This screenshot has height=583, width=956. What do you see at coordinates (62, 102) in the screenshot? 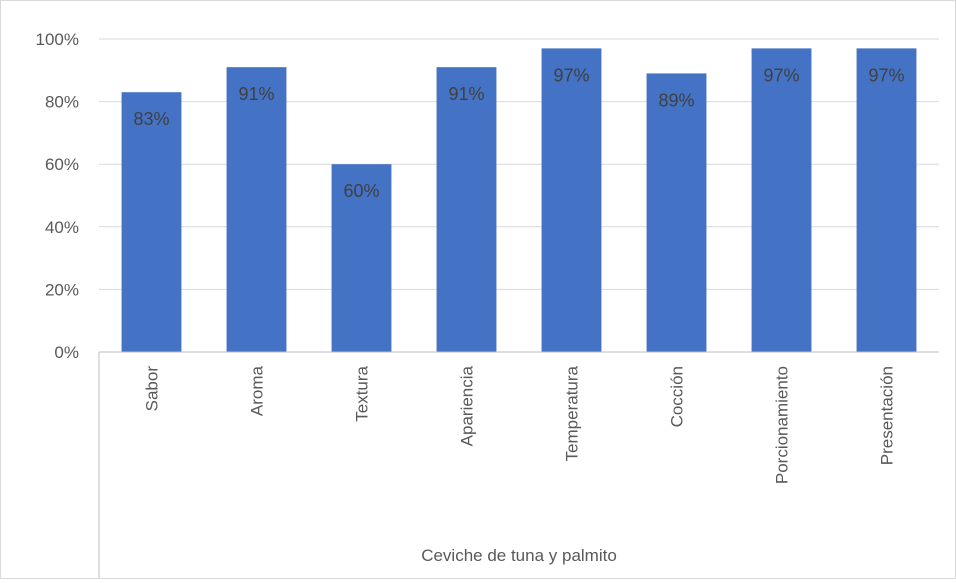
I see `y-tick-label: 80%` at bounding box center [62, 102].